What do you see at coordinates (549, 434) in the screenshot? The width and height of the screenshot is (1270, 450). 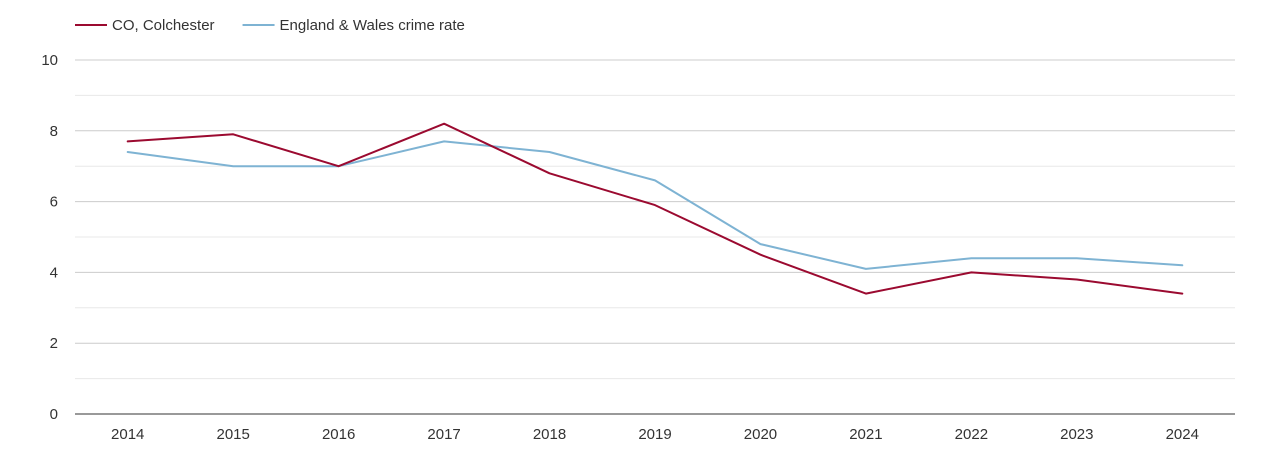 I see `x-tick-label: 2018` at bounding box center [549, 434].